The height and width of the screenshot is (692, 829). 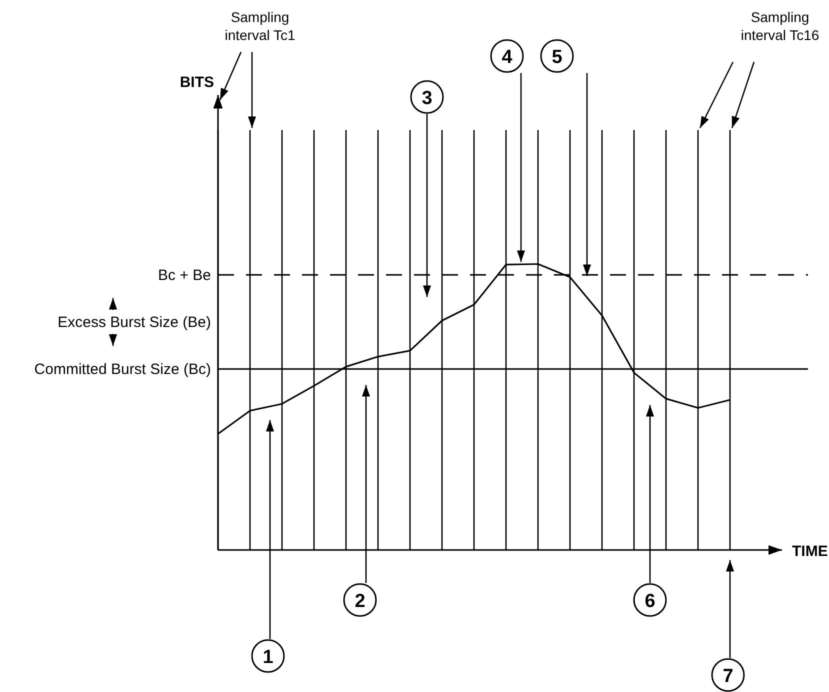 What do you see at coordinates (427, 98) in the screenshot?
I see `text: 3` at bounding box center [427, 98].